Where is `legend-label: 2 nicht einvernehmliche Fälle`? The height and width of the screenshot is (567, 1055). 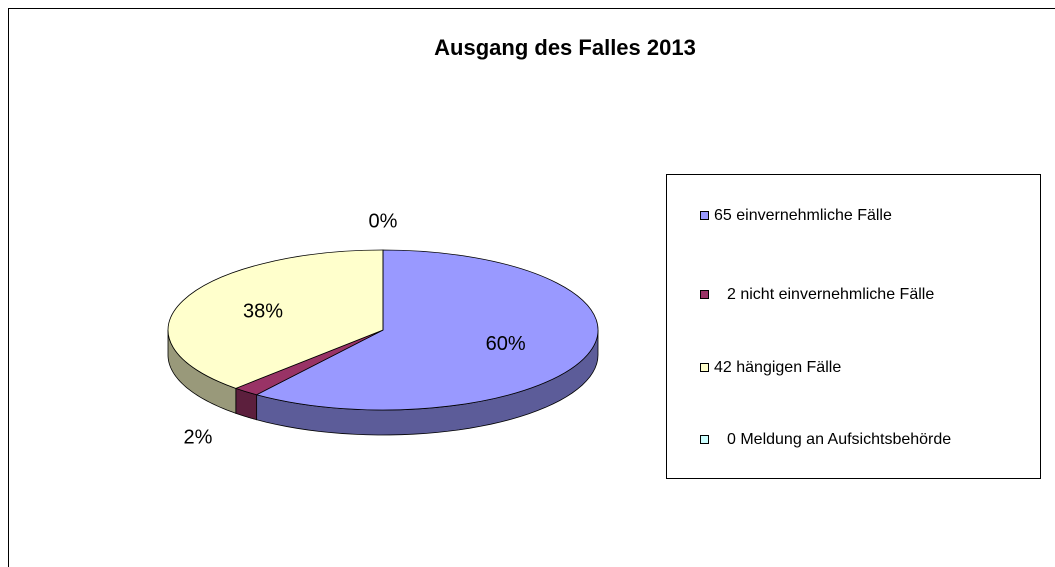 legend-label: 2 nicht einvernehmliche Fälle is located at coordinates (830, 294).